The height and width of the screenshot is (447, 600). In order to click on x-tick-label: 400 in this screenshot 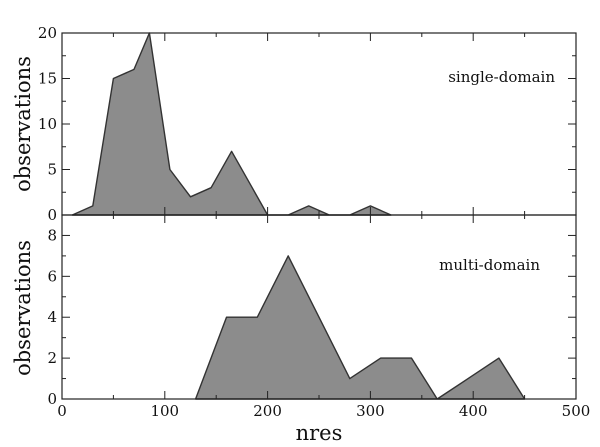, I will do `click(473, 411)`.